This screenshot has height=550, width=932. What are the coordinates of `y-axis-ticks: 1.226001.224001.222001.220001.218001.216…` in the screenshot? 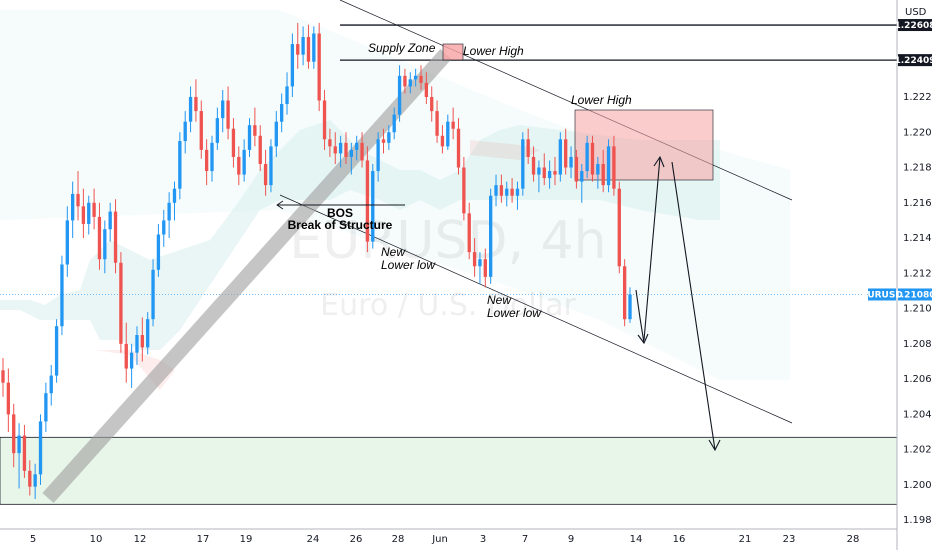 It's located at (917, 273).